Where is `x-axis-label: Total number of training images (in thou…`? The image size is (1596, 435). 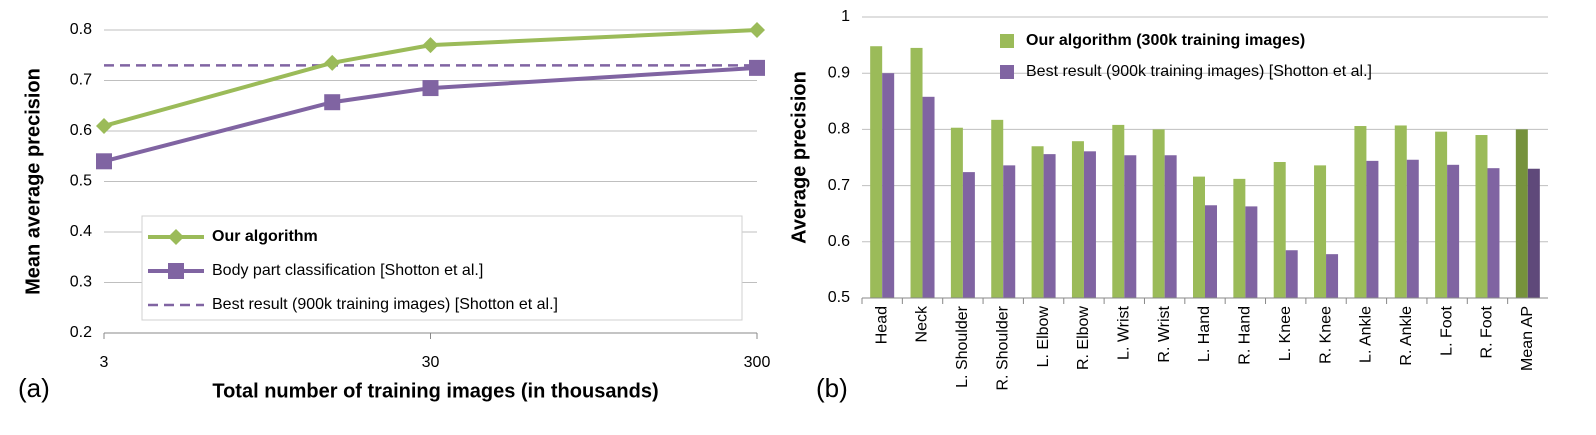 x-axis-label: Total number of training images (in thou… is located at coordinates (435, 391).